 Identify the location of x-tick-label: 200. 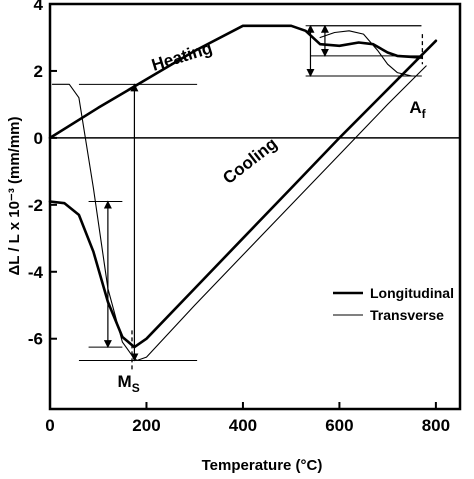
(146, 425).